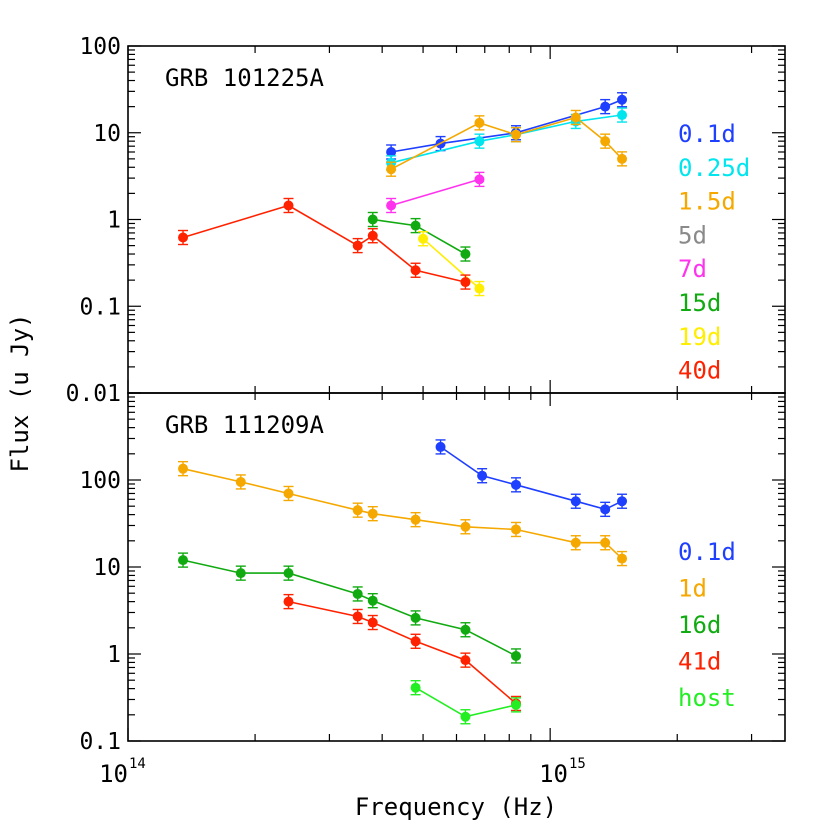 The height and width of the screenshot is (830, 830). I want to click on legend-entry-0-25d: 0.25d, so click(714, 168).